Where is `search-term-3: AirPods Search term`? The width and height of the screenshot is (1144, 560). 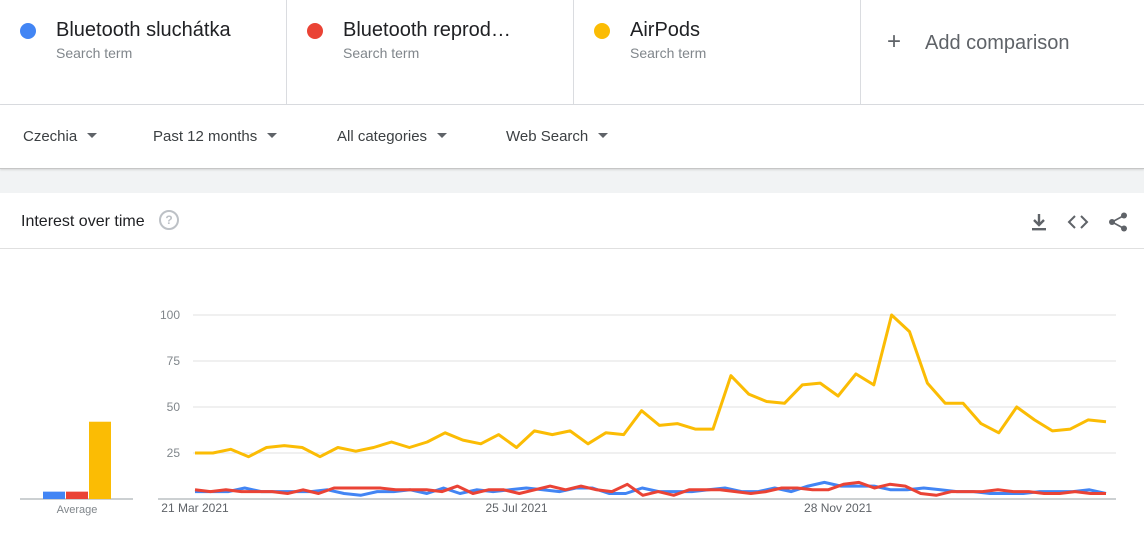
search-term-3: AirPods Search term is located at coordinates (717, 52).